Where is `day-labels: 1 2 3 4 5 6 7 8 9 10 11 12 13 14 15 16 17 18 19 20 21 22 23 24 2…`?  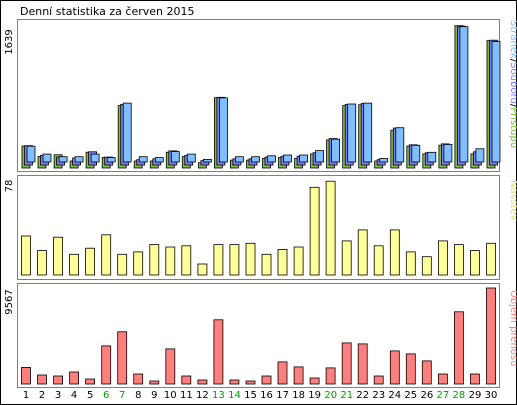 day-labels: 1 2 3 4 5 6 7 8 9 10 11 12 13 14 15 16 17 18 19 20 21 22 23 24 2… is located at coordinates (260, 395).